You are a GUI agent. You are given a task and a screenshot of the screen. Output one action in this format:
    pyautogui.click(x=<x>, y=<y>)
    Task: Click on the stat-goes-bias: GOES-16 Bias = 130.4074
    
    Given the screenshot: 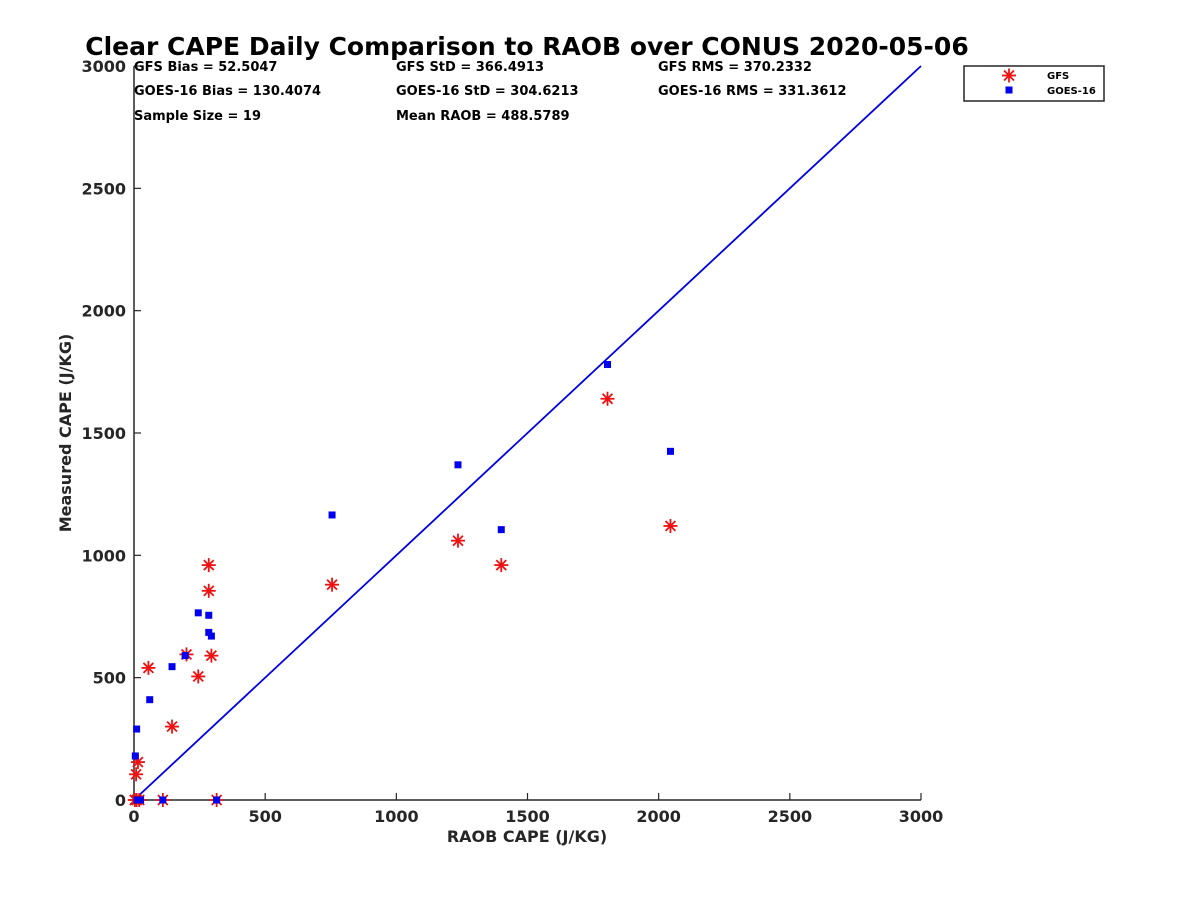 What is the action you would take?
    pyautogui.click(x=227, y=91)
    